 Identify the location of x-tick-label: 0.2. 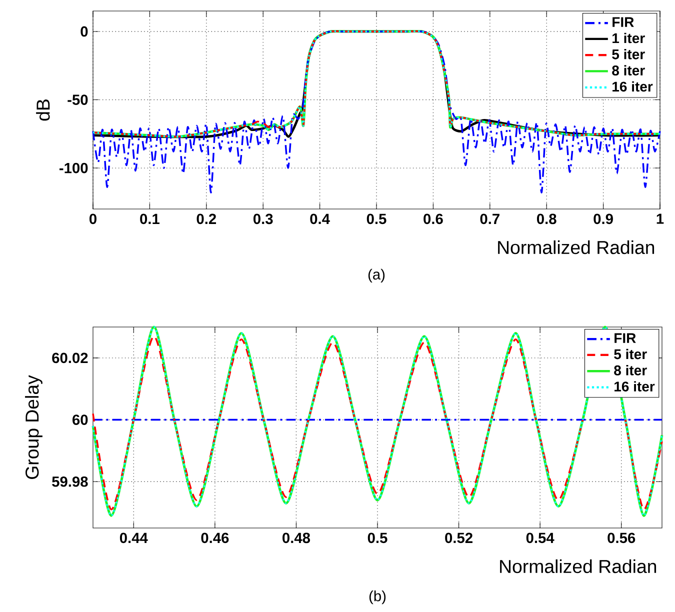
(206, 219).